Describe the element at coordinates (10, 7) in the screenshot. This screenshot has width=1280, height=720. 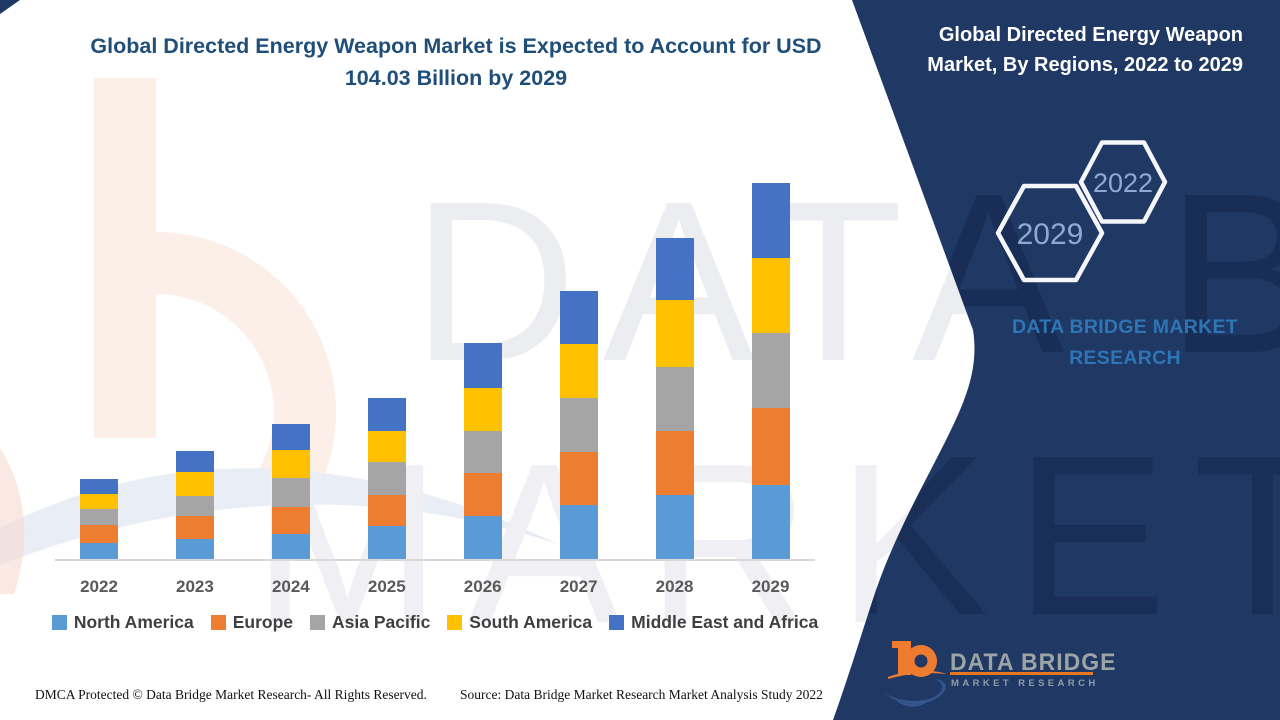
I see `corner-accent` at that location.